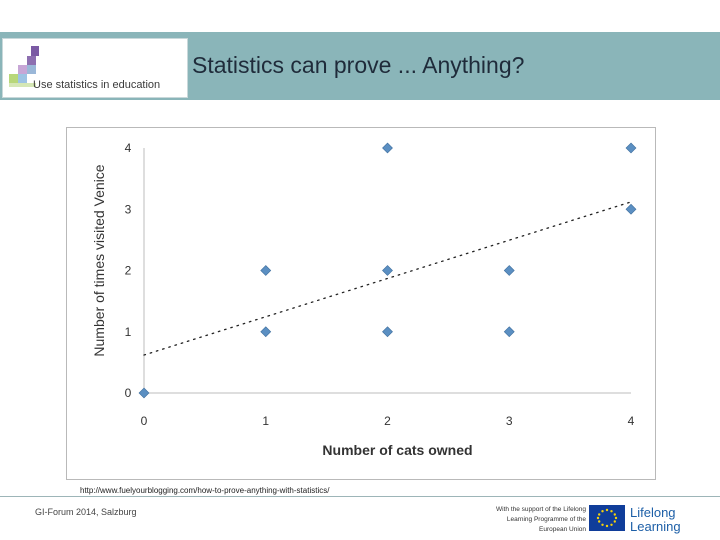 The height and width of the screenshot is (540, 720). I want to click on y-tick-label: 3, so click(128, 209).